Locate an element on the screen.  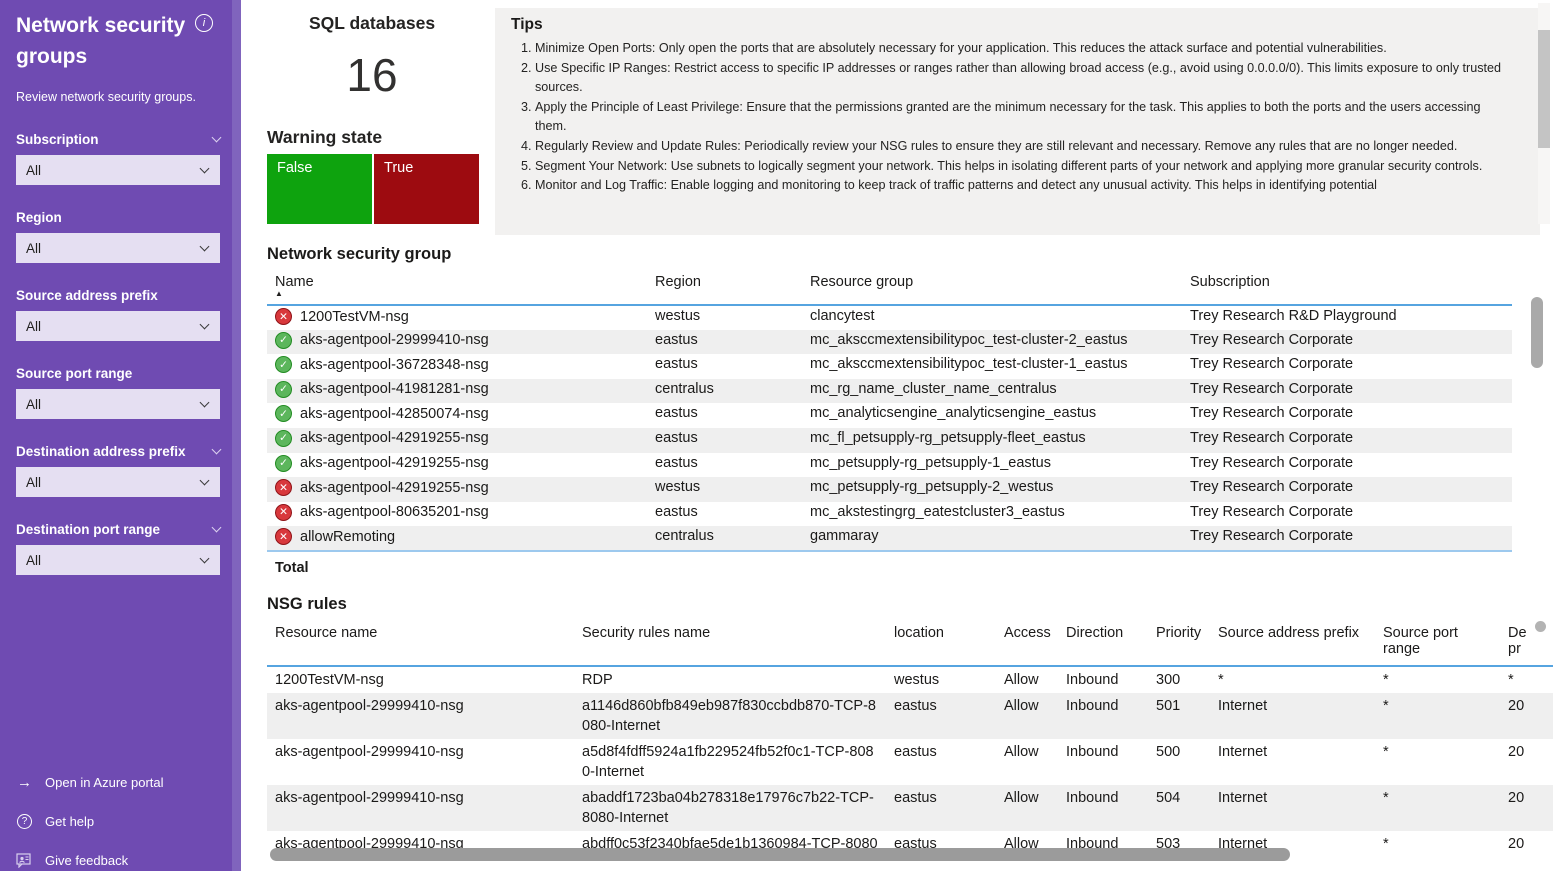
cell-name: ✓ aks-agentpool-42919255-nsg is located at coordinates (457, 440).